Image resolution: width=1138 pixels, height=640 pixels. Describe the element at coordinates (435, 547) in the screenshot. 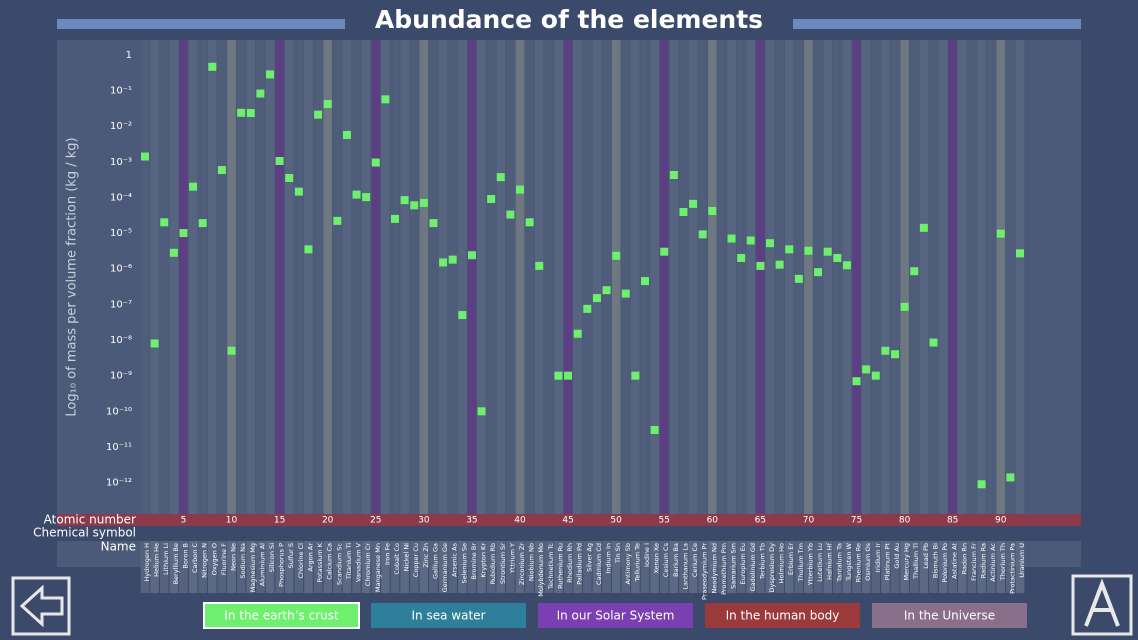

I see `element-symbol: Ga` at that location.